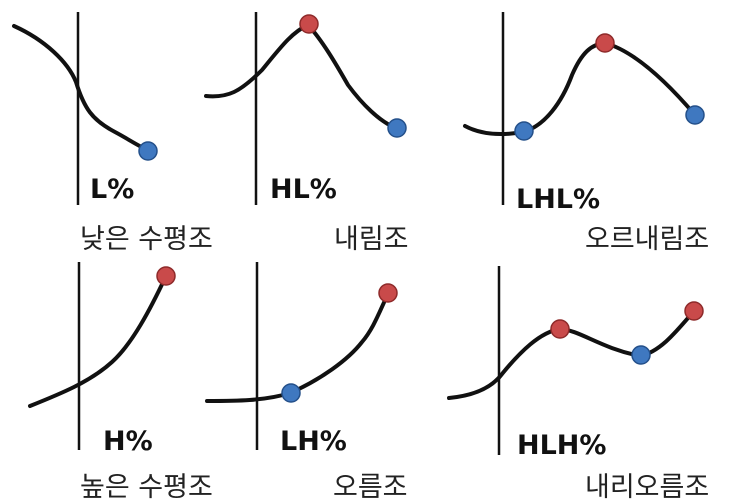  I want to click on tone-code: H%, so click(128, 441).